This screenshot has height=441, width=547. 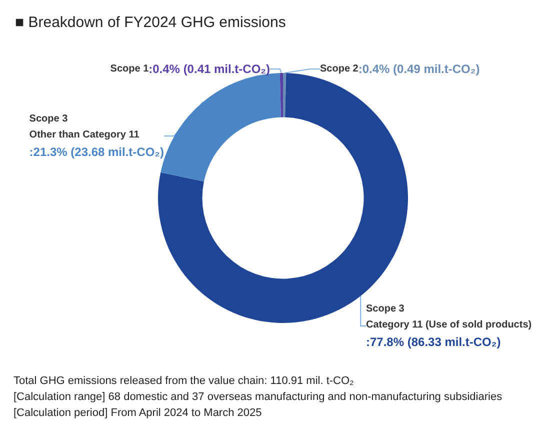 What do you see at coordinates (138, 413) in the screenshot?
I see `text: [Calculation period] From April 2024 to March 2025` at bounding box center [138, 413].